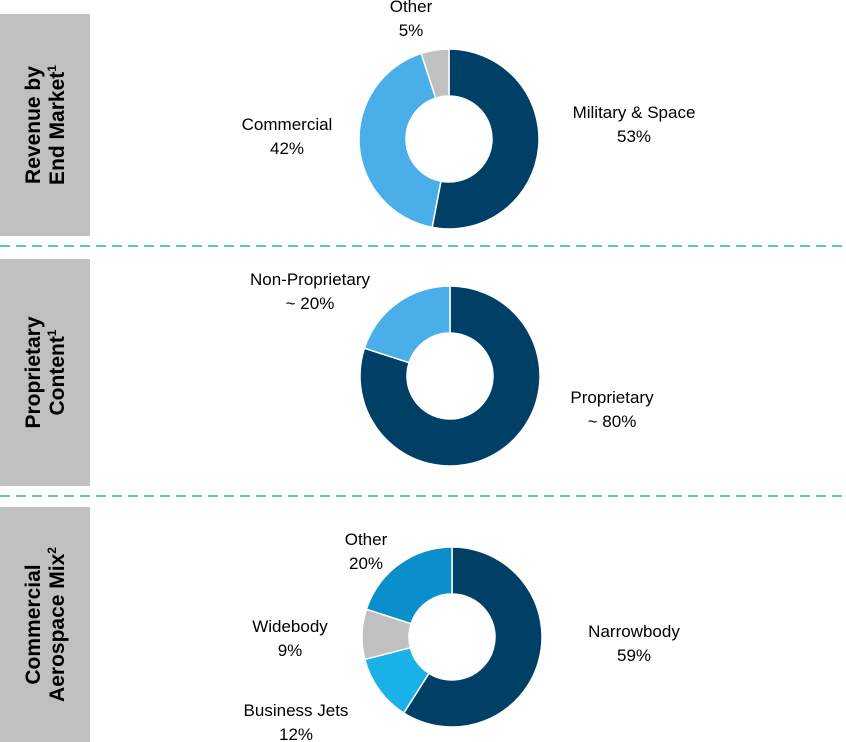 The width and height of the screenshot is (846, 742). I want to click on slice-value: ~ 20%, so click(310, 303).